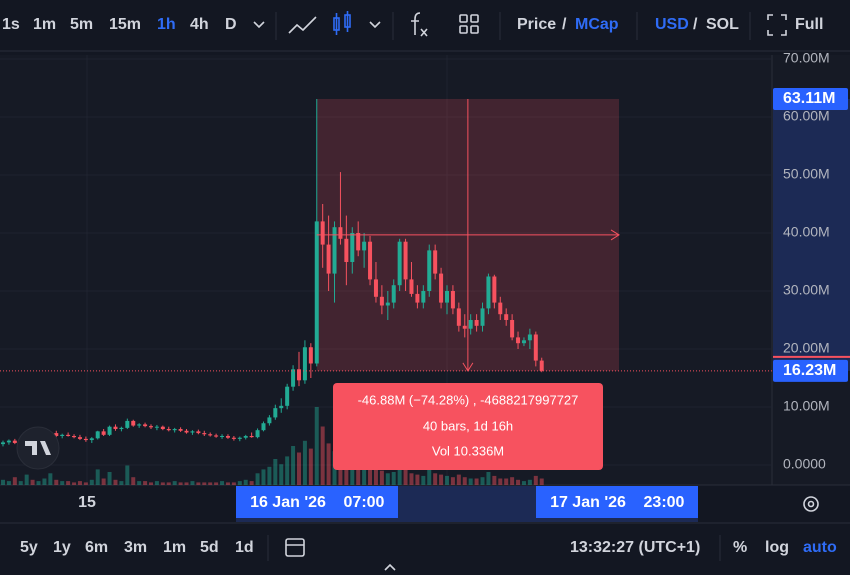 Image resolution: width=850 pixels, height=575 pixels. What do you see at coordinates (820, 547) in the screenshot?
I see `auto-toggle: auto` at bounding box center [820, 547].